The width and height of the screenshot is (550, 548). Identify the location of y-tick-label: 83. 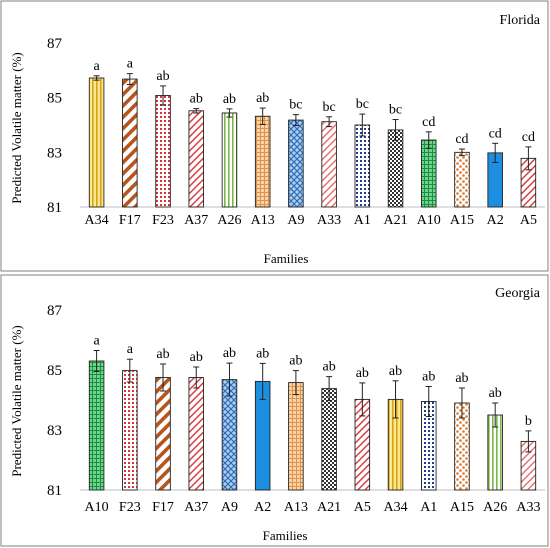
(54, 431).